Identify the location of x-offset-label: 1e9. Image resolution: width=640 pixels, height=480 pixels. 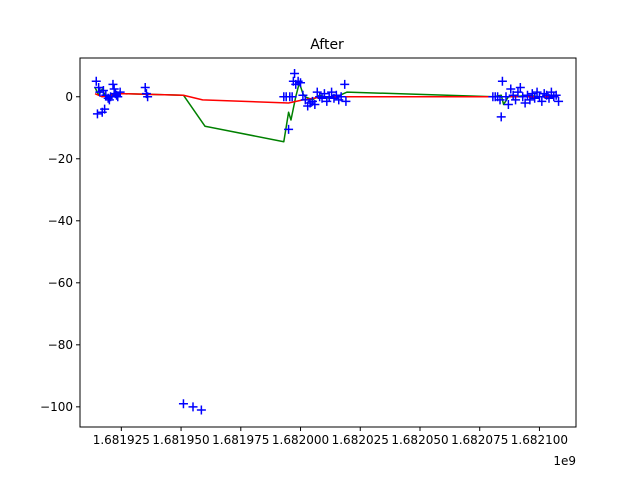
(564, 461).